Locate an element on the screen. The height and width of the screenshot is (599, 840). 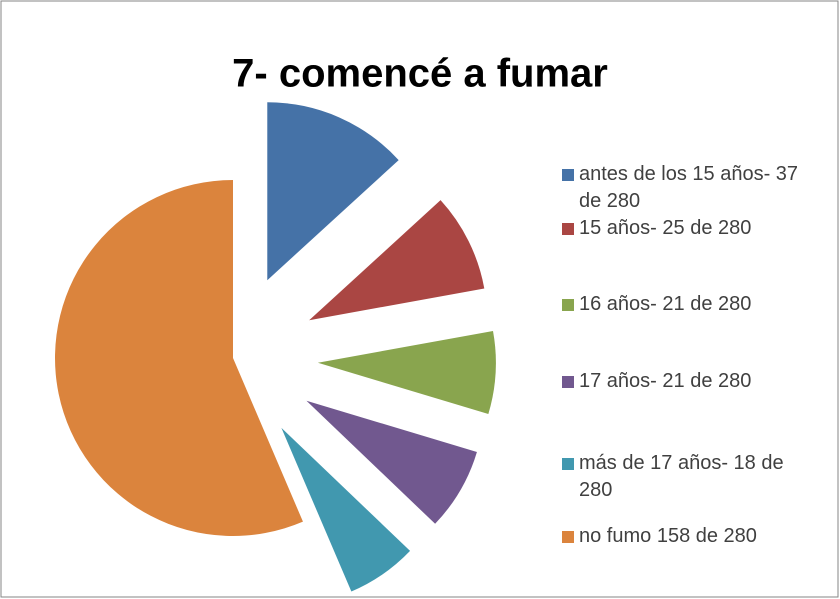
legend-item: no fumo 158 de 280 is located at coordinates (685, 536).